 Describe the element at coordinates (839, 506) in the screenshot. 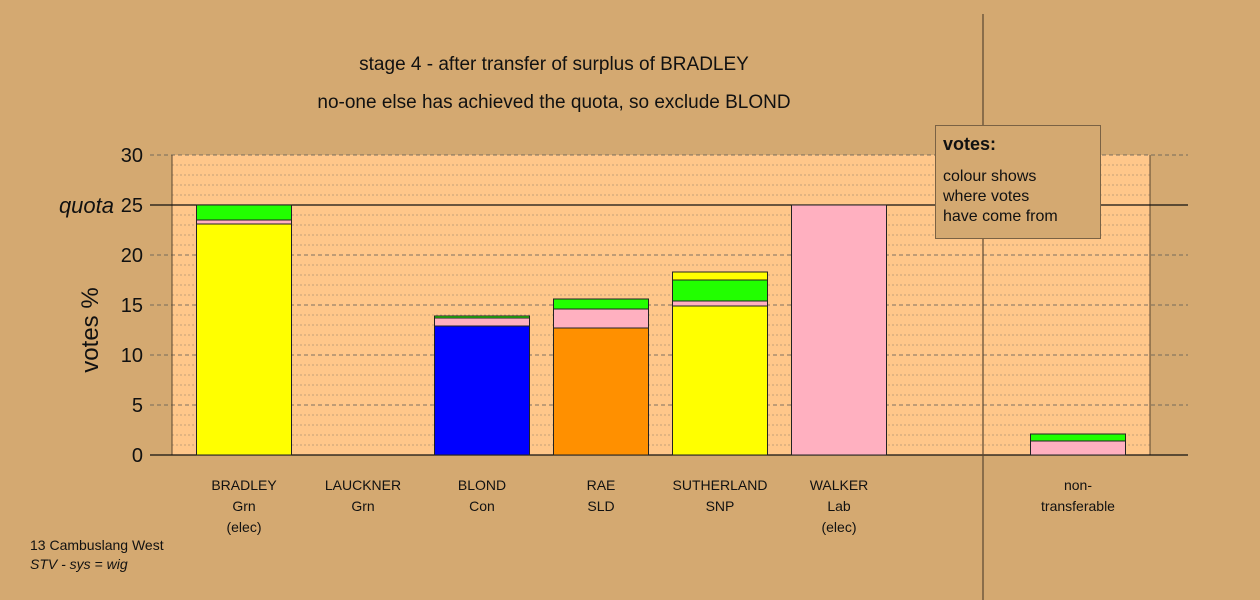

I see `x-tick-label: Lab` at that location.